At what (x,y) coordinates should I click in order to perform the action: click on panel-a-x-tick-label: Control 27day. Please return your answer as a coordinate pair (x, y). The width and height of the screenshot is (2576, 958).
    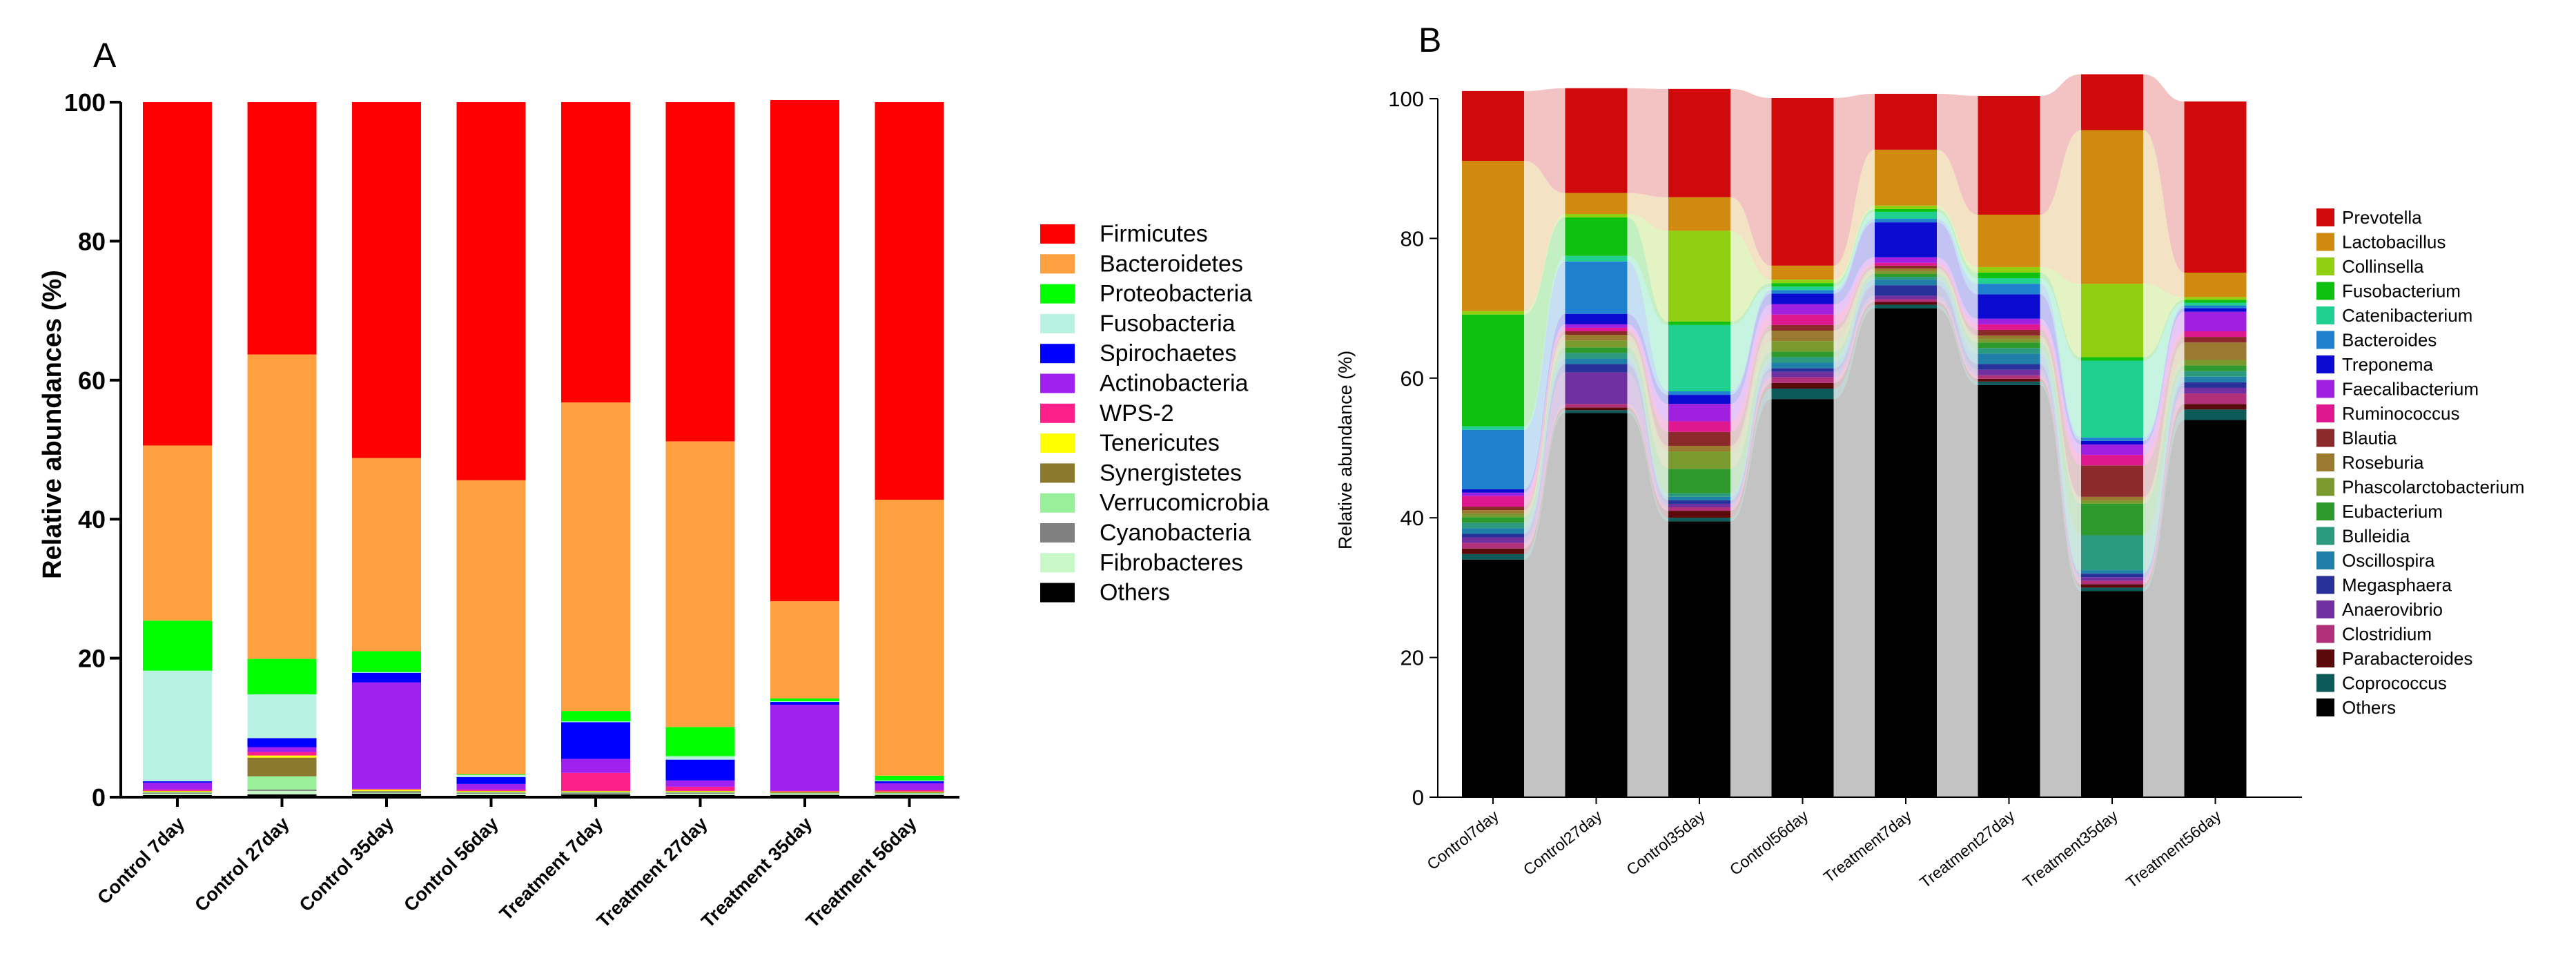
    Looking at the image, I should click on (242, 864).